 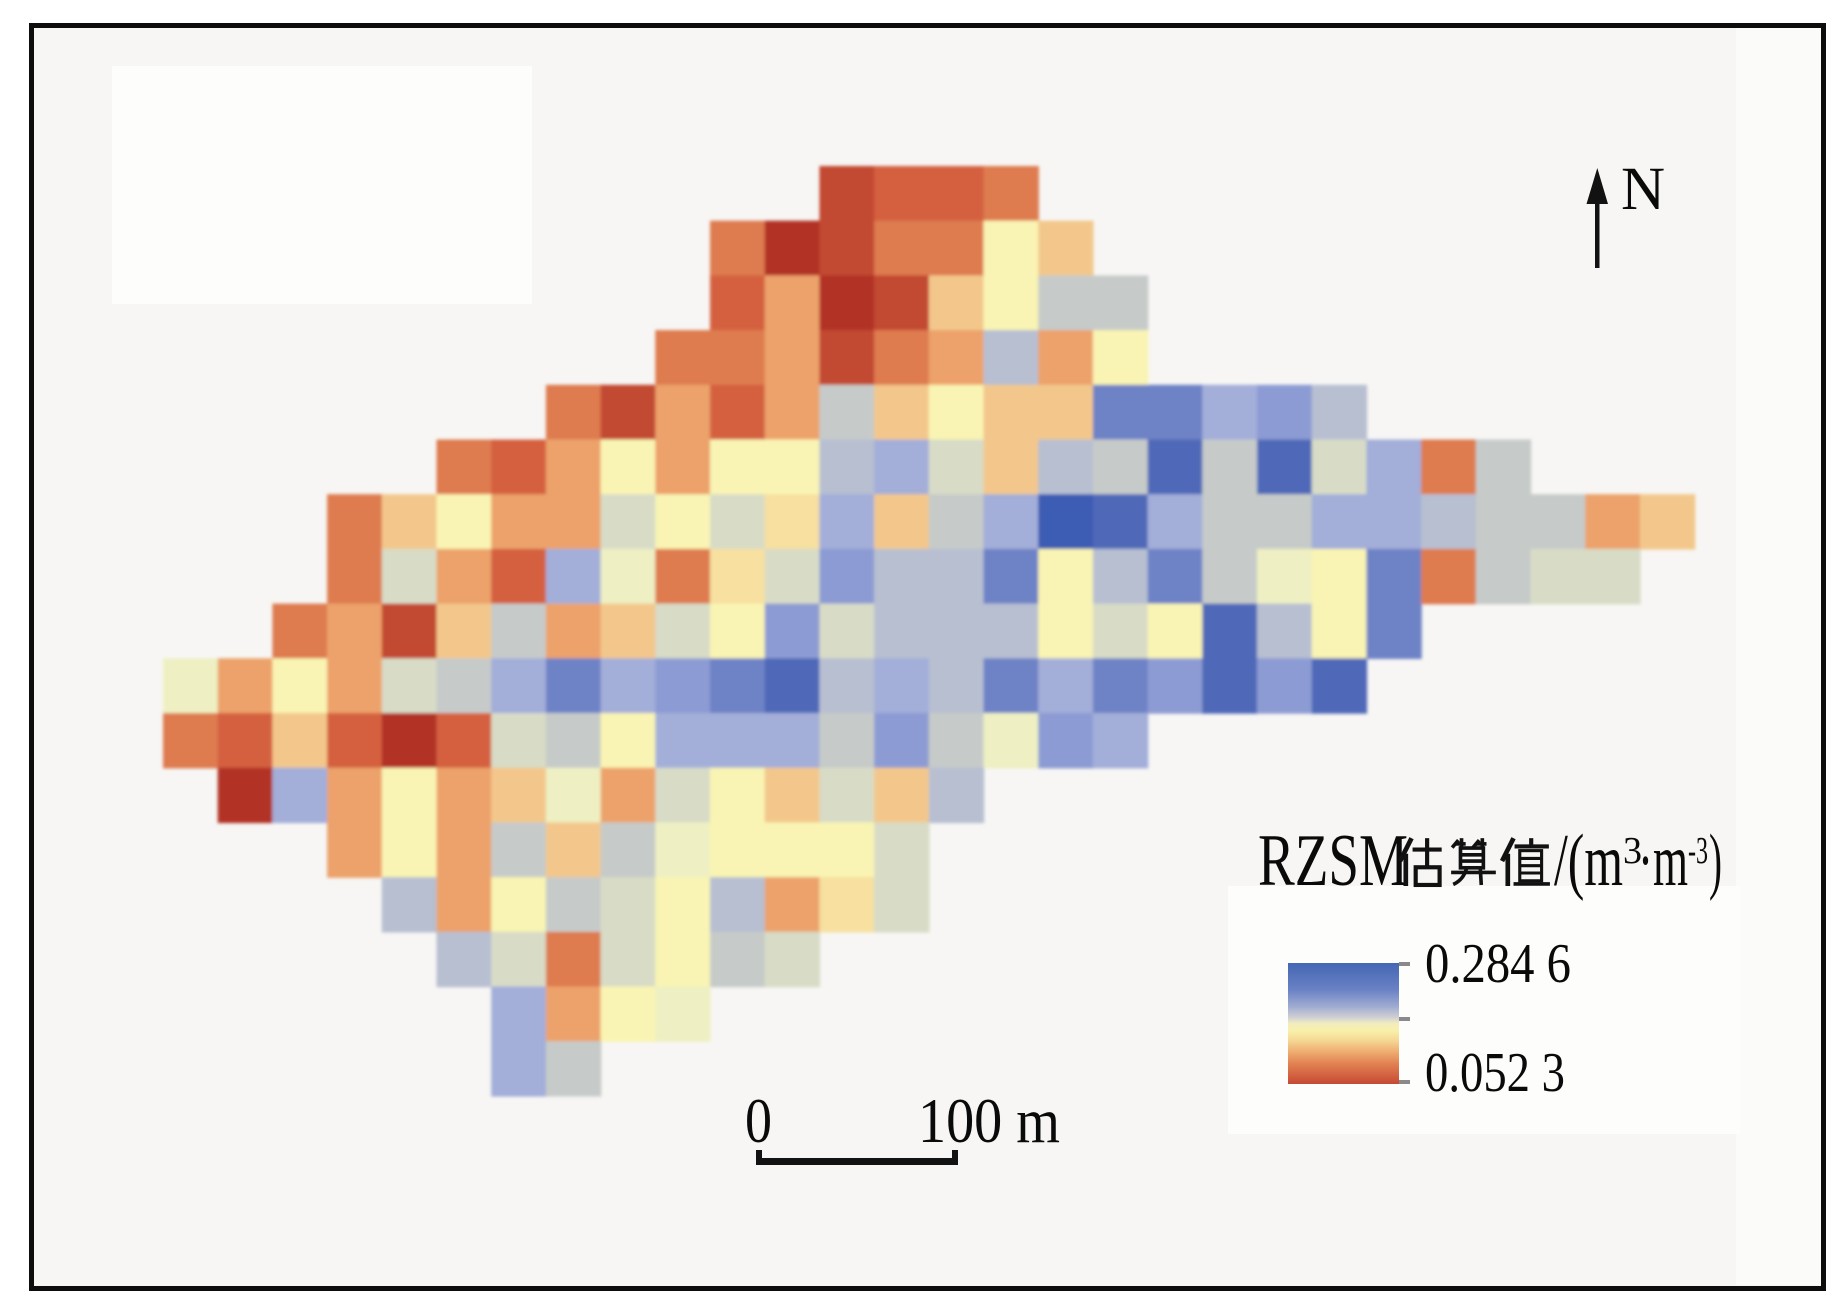 I want to click on svg-text: 0.052 3, so click(x=1495, y=1073).